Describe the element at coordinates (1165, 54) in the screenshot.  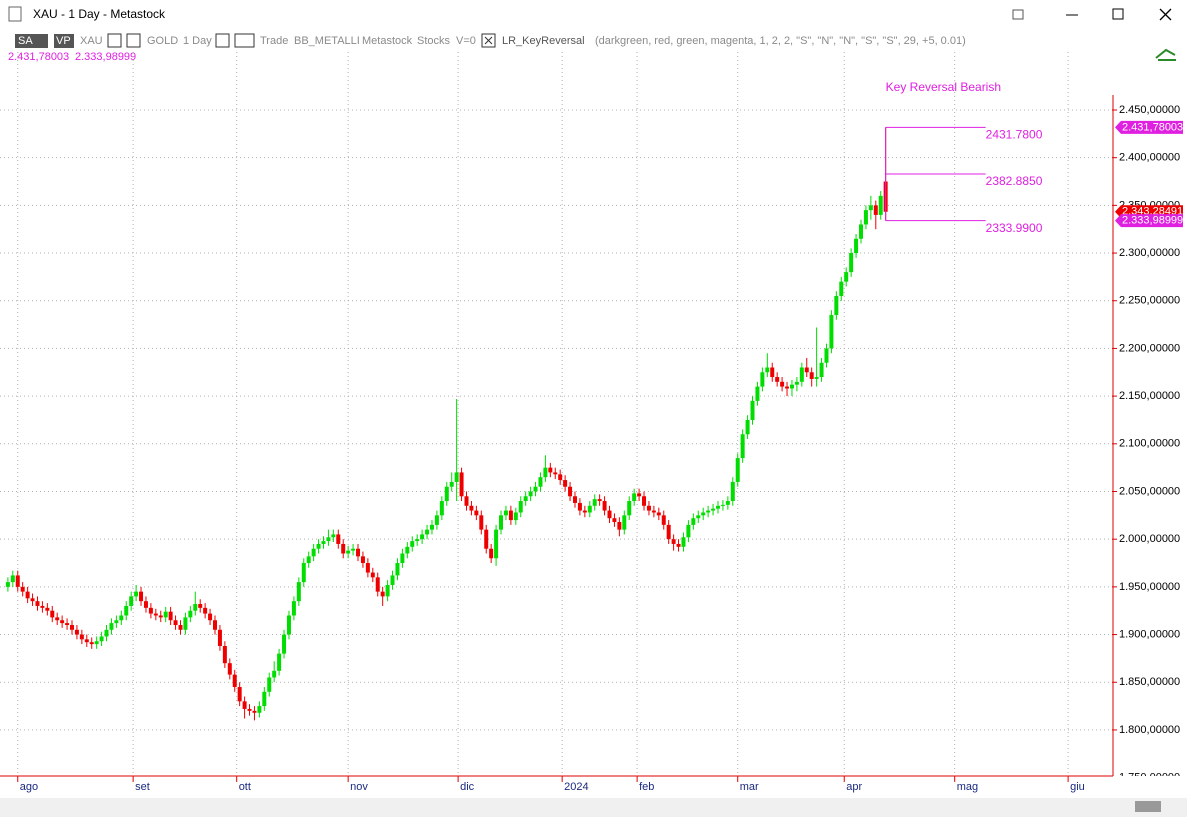
I see `trend-icon` at that location.